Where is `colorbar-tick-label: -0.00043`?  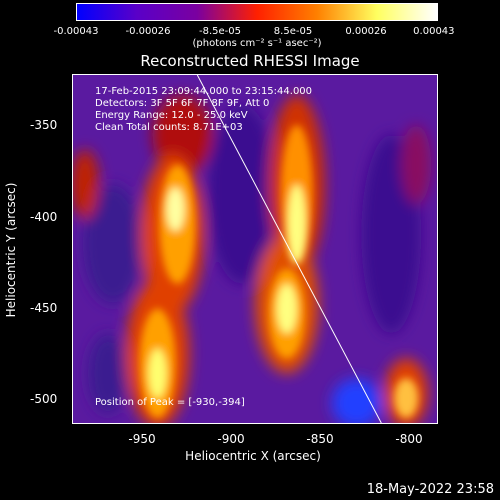 colorbar-tick-label: -0.00043 is located at coordinates (76, 31).